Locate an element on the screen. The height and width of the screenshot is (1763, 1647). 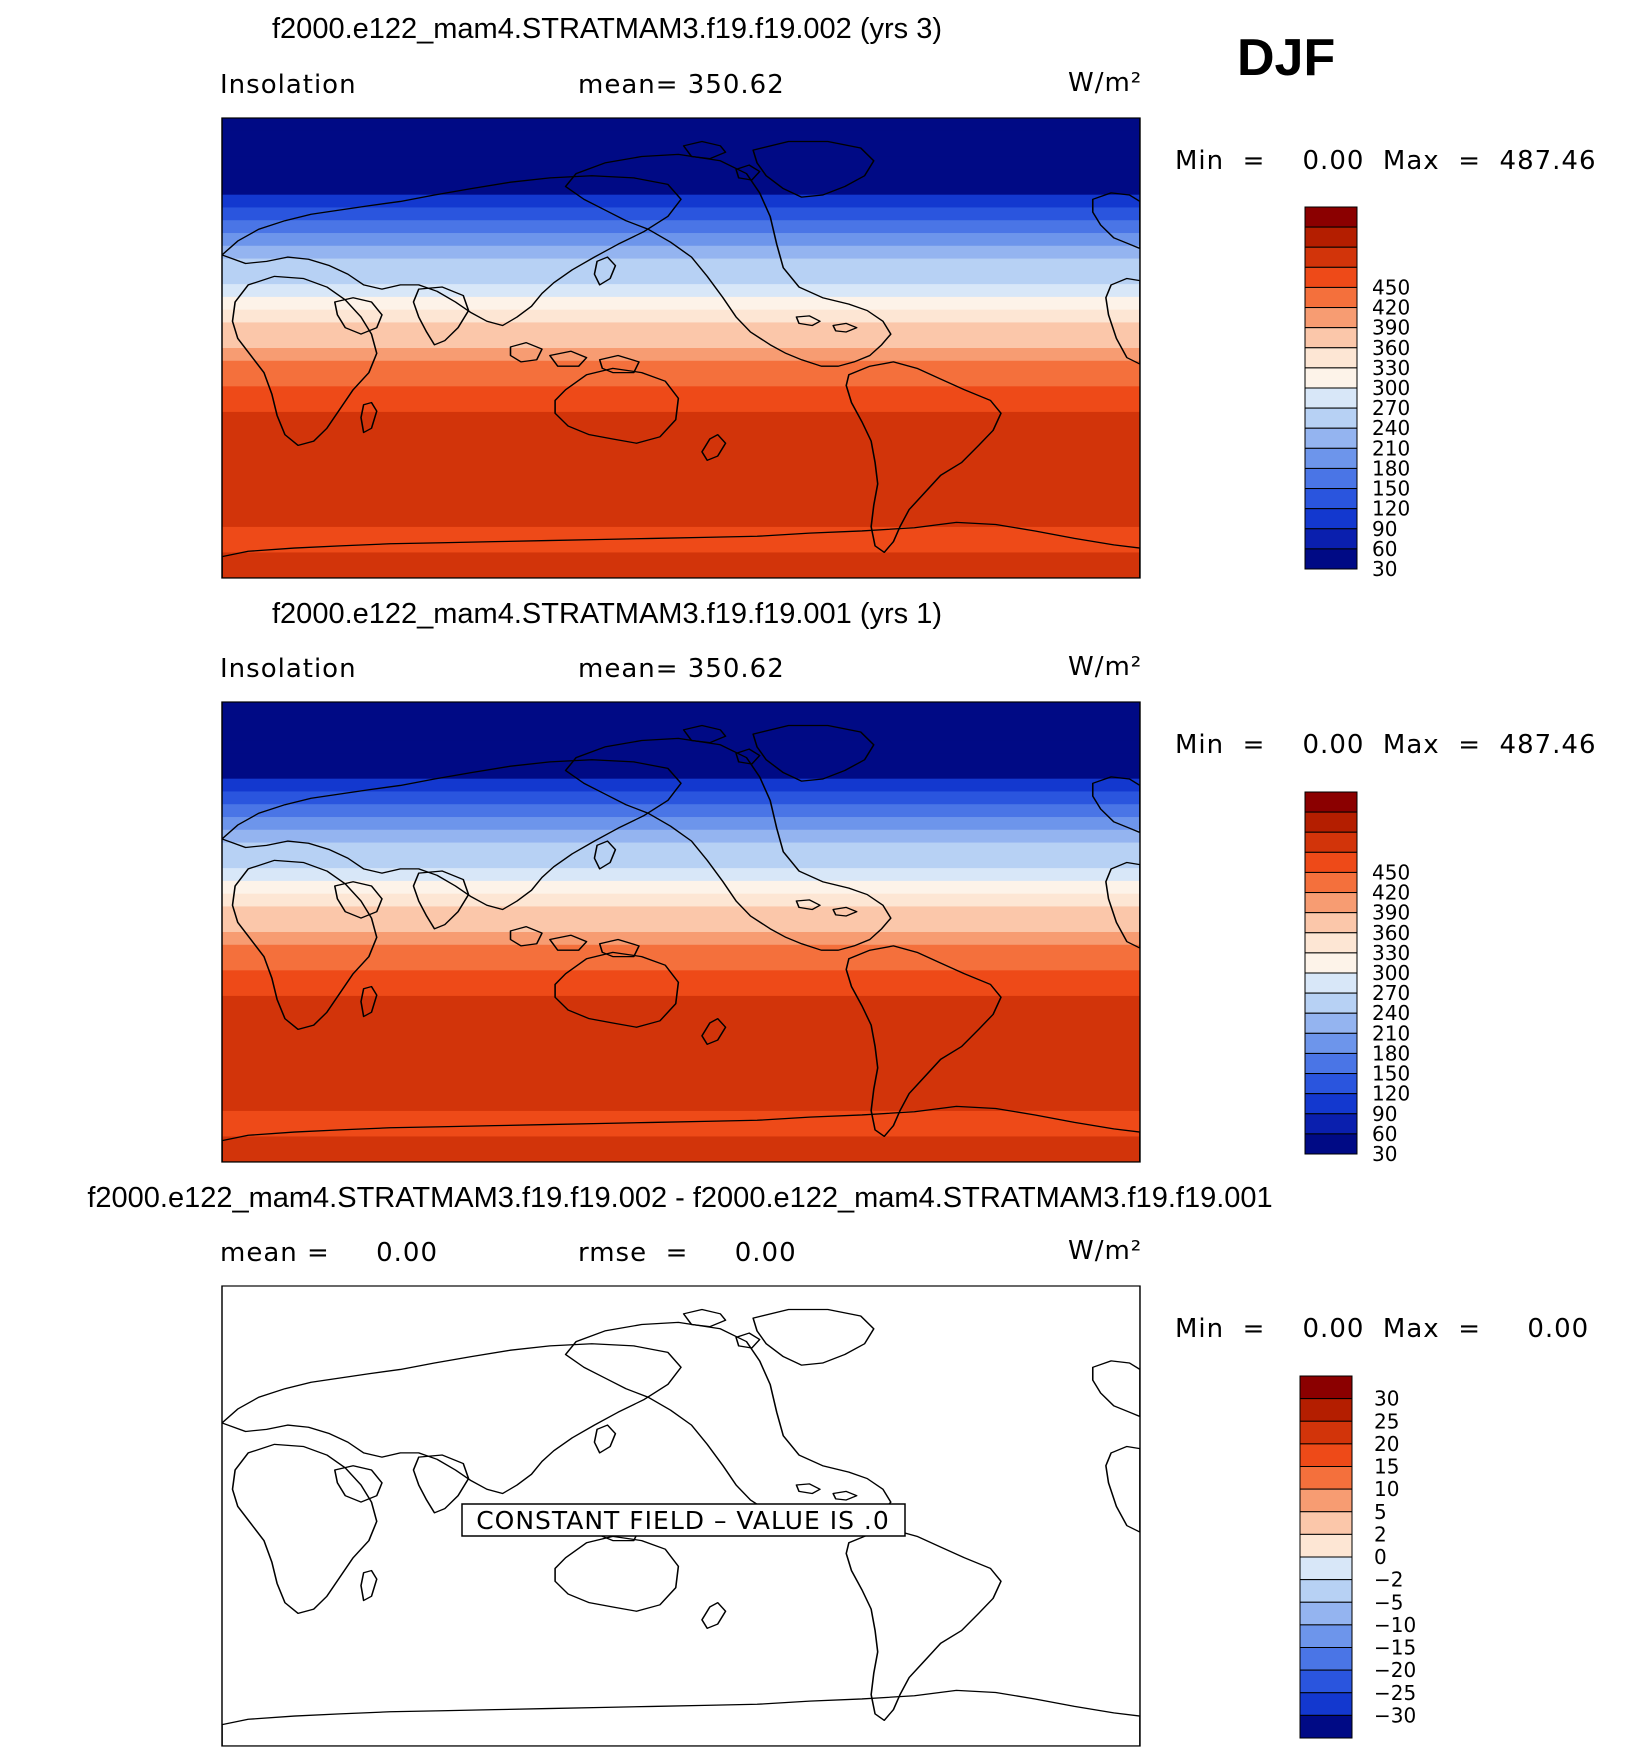
season-label: DJF is located at coordinates (1286, 58).